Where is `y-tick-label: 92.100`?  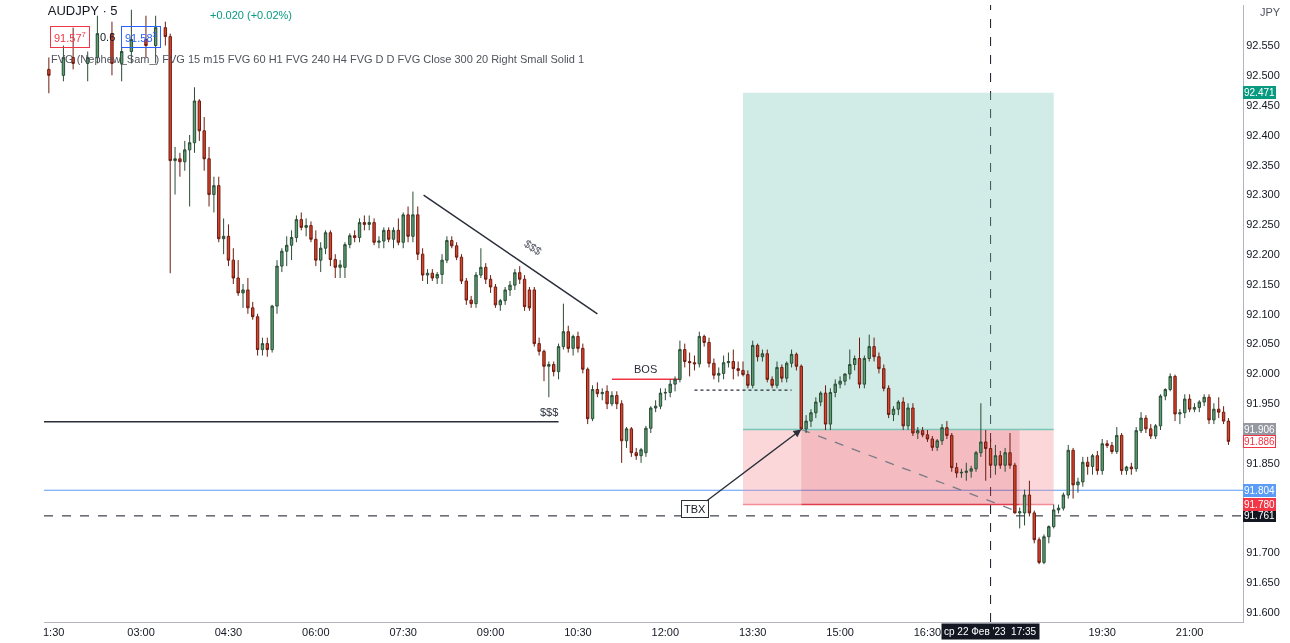
y-tick-label: 92.100 is located at coordinates (1263, 313).